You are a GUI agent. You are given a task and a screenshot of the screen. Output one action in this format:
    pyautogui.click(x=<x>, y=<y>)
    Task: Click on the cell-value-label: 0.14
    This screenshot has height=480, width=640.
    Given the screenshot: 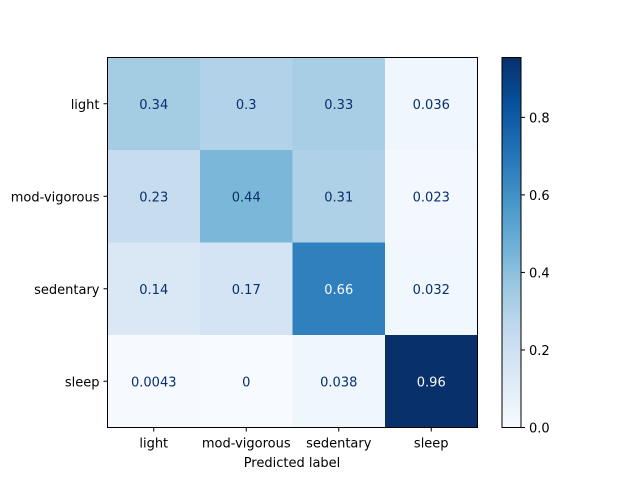 What is the action you would take?
    pyautogui.click(x=153, y=290)
    